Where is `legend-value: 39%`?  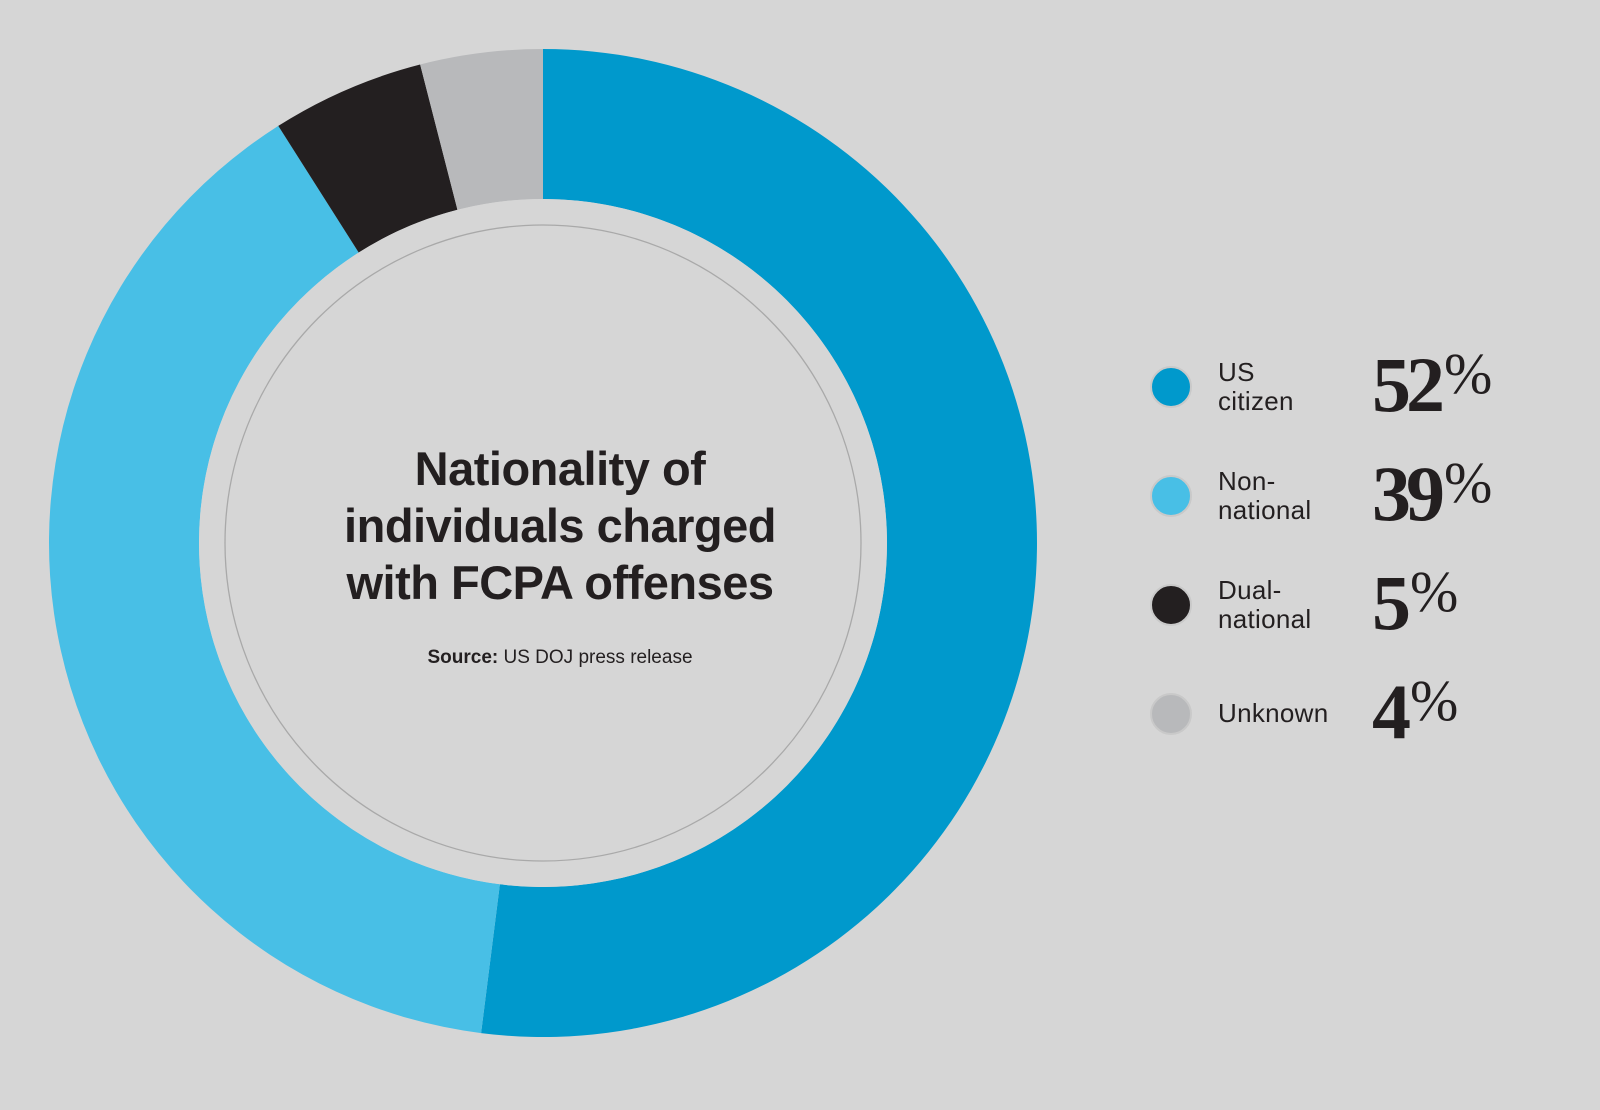 legend-value: 39% is located at coordinates (1432, 494).